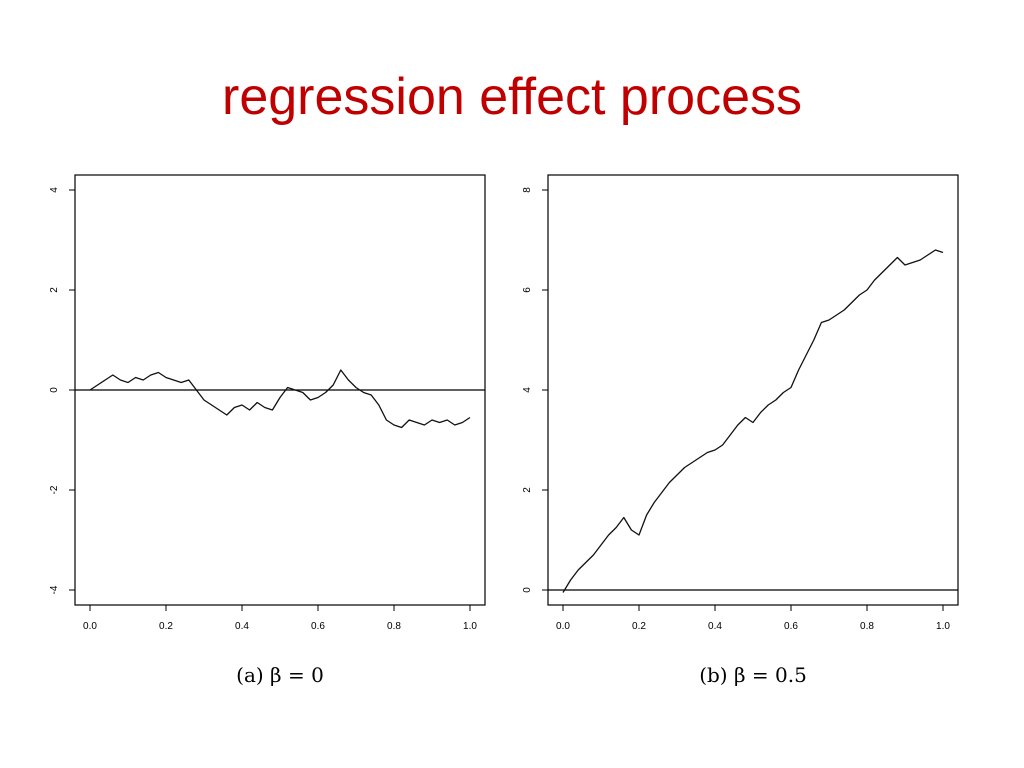 The width and height of the screenshot is (1024, 768). I want to click on y-tick-label: -2, so click(54, 489).